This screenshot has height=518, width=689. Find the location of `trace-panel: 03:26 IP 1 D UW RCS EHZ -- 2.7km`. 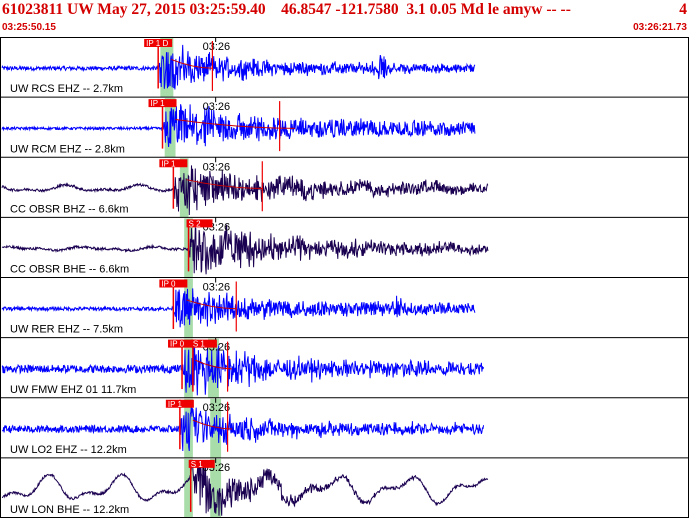

trace-panel: 03:26 IP 1 D UW RCS EHZ -- 2.7km is located at coordinates (344, 67).